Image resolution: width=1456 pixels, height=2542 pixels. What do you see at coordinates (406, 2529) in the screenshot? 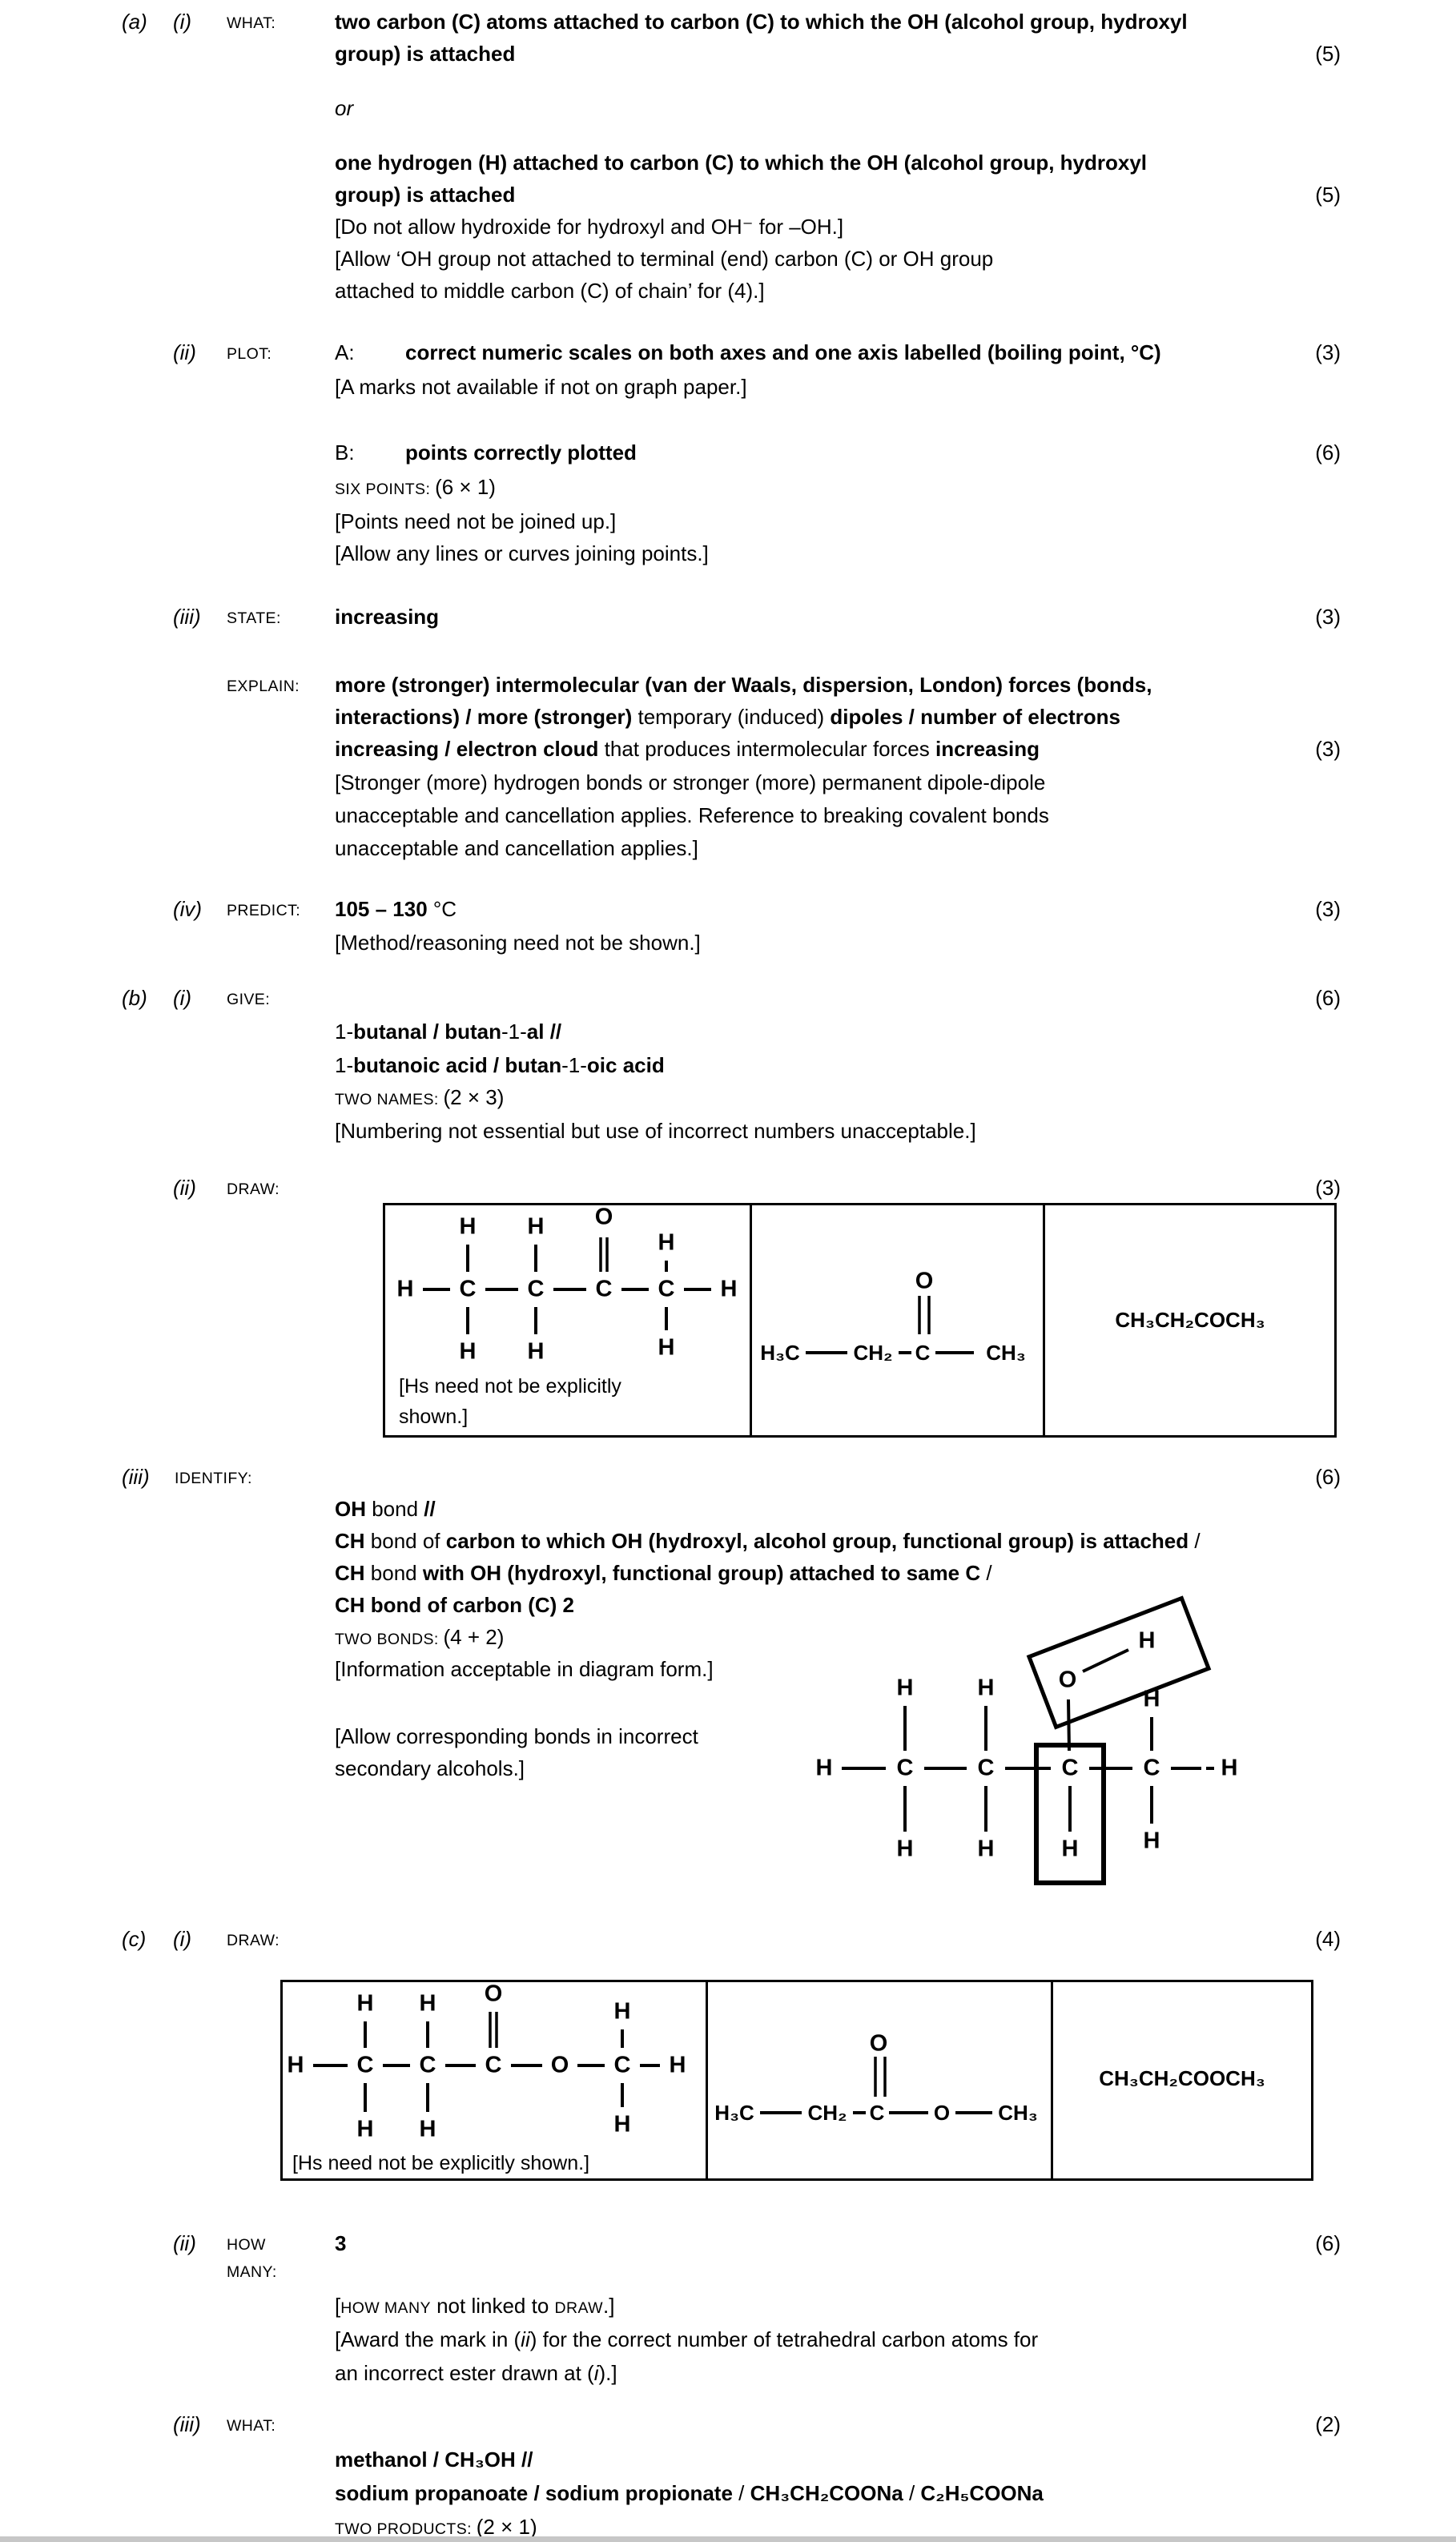
I see `text-segment: TWO PRODUCTS:` at bounding box center [406, 2529].